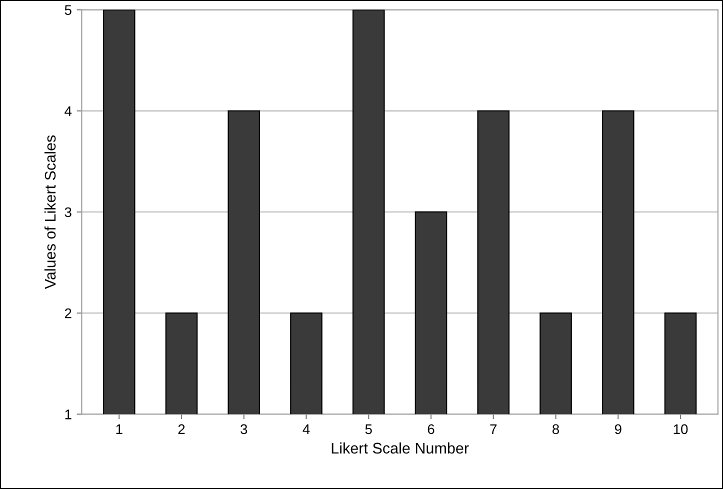 The height and width of the screenshot is (489, 723). What do you see at coordinates (68, 415) in the screenshot?
I see `y-tick-label: 1` at bounding box center [68, 415].